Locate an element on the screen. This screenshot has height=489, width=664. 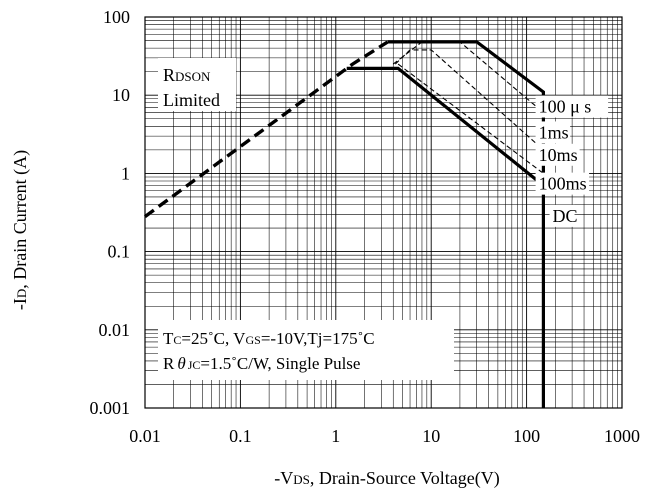
x-axis-title: -VDS, Drain-Source Voltage(V) is located at coordinates (386, 478).